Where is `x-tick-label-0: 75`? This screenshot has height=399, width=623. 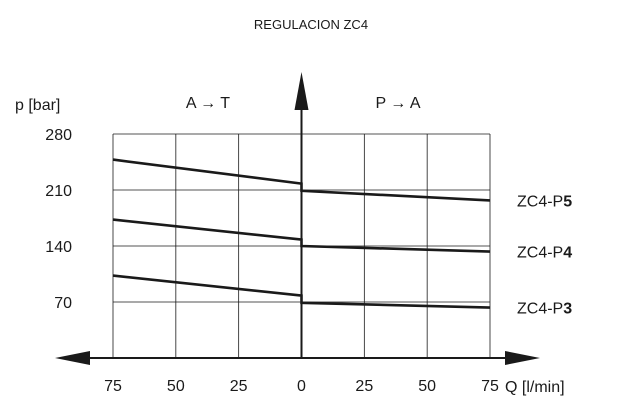
x-tick-label-0: 75 is located at coordinates (113, 386).